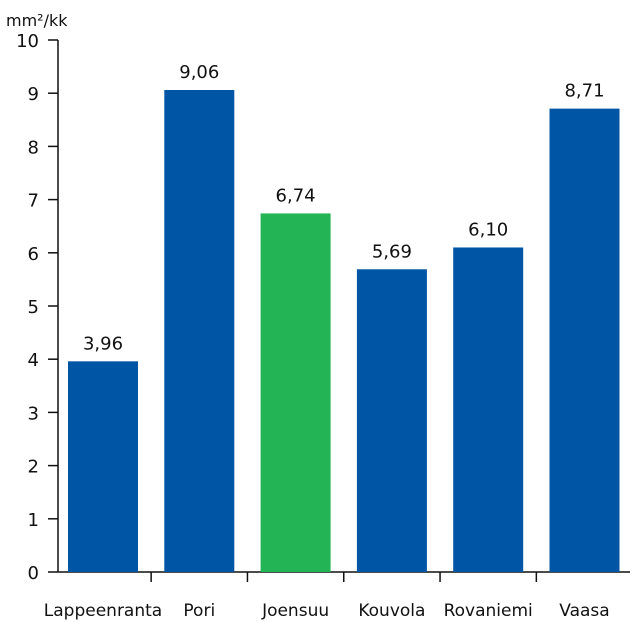 The image size is (632, 622). I want to click on bar-pori, so click(199, 331).